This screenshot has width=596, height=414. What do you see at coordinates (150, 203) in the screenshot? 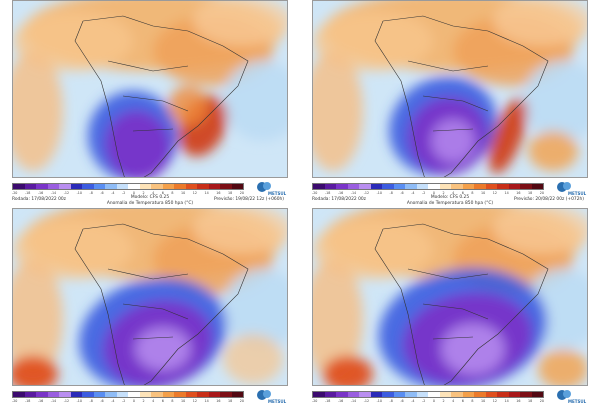
I see `variable-label: Anomalia de Temperatura 850 hpa (°C)` at bounding box center [150, 203].